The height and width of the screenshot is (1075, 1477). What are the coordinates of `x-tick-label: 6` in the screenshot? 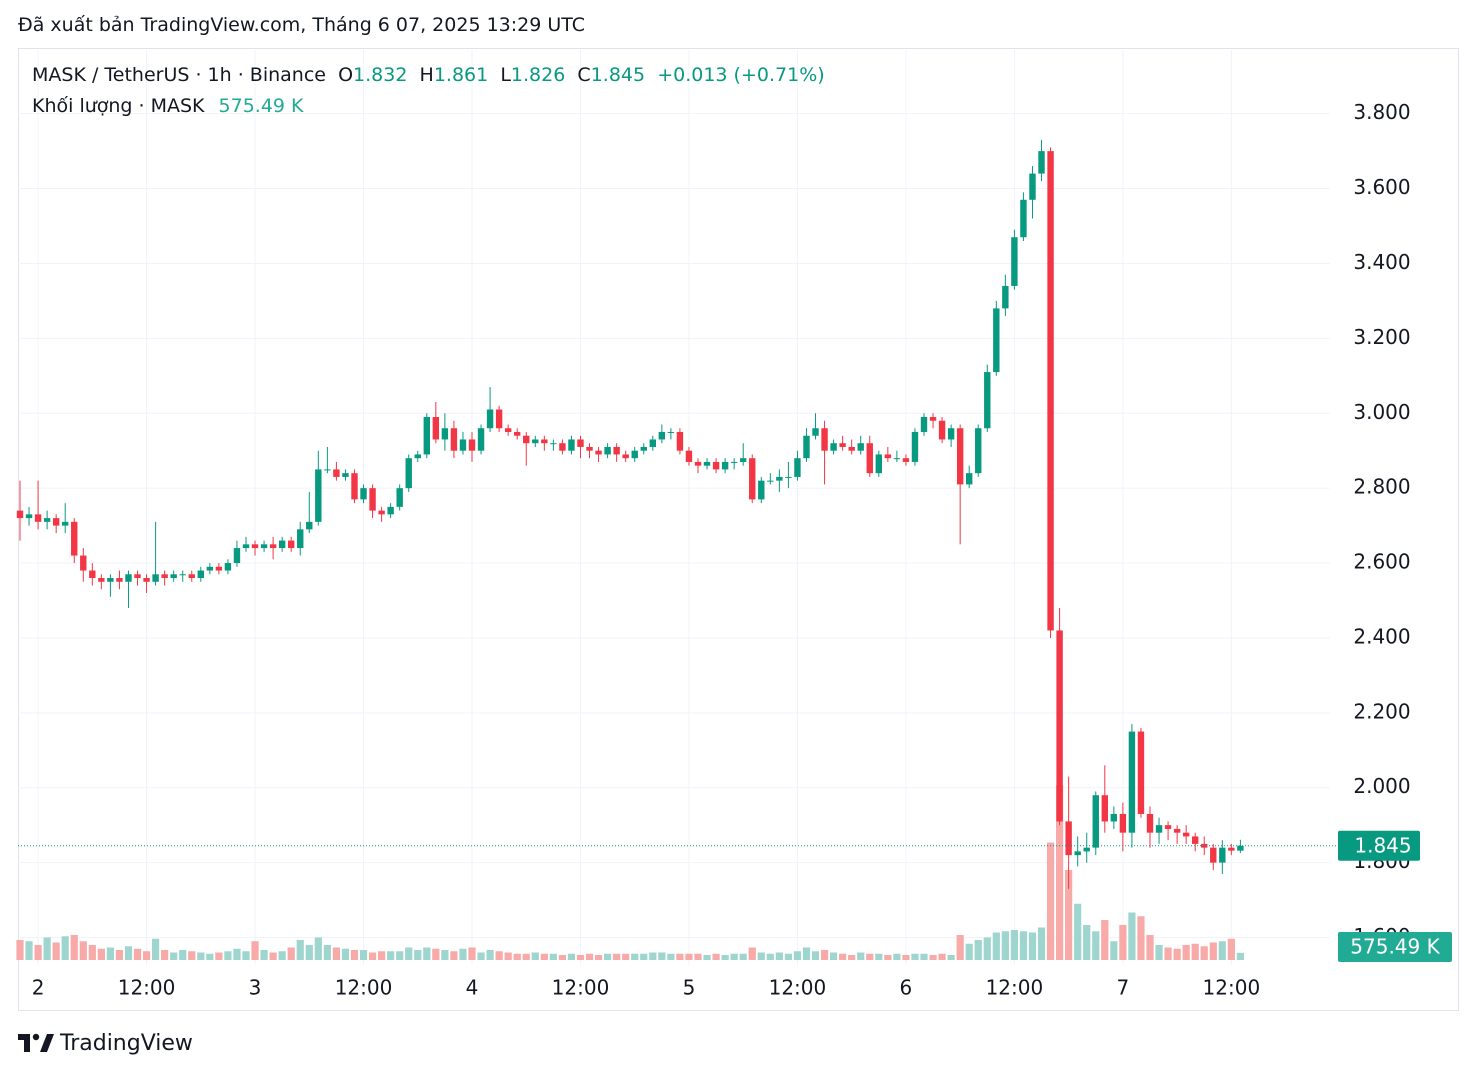 It's located at (906, 988).